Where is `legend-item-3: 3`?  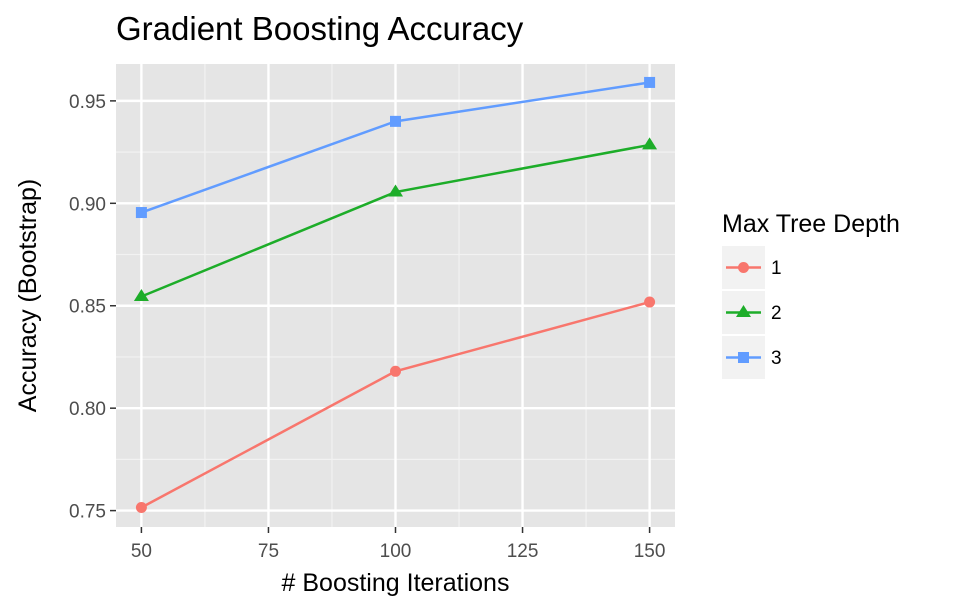
legend-item-3: 3 is located at coordinates (752, 357).